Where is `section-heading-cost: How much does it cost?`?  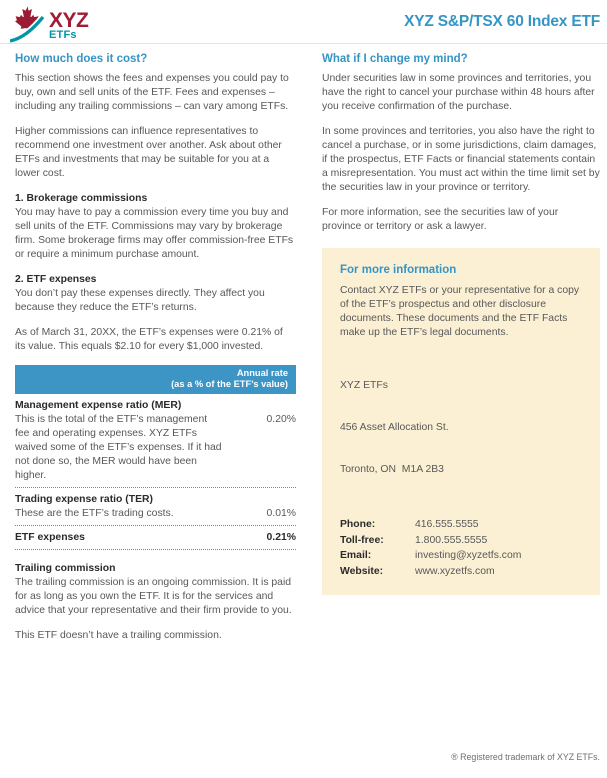 section-heading-cost: How much does it cost? is located at coordinates (81, 59).